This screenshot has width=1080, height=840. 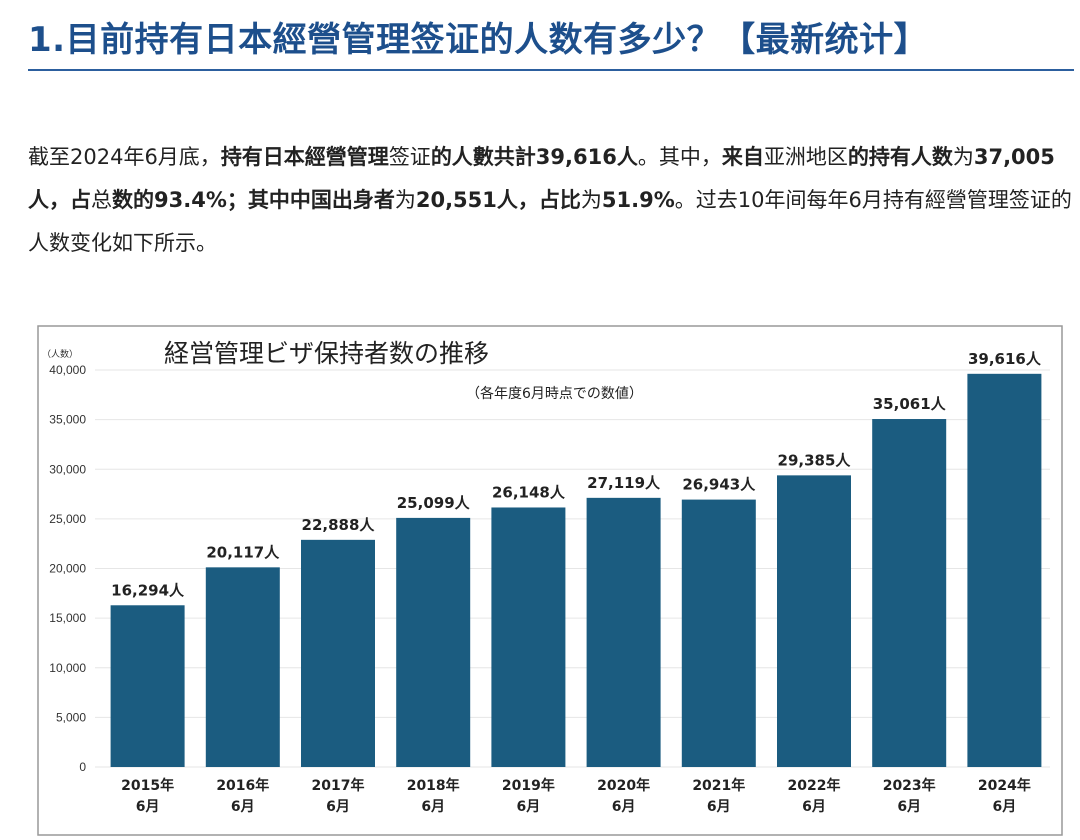 What do you see at coordinates (910, 404) in the screenshot?
I see `data-label: 35,061人` at bounding box center [910, 404].